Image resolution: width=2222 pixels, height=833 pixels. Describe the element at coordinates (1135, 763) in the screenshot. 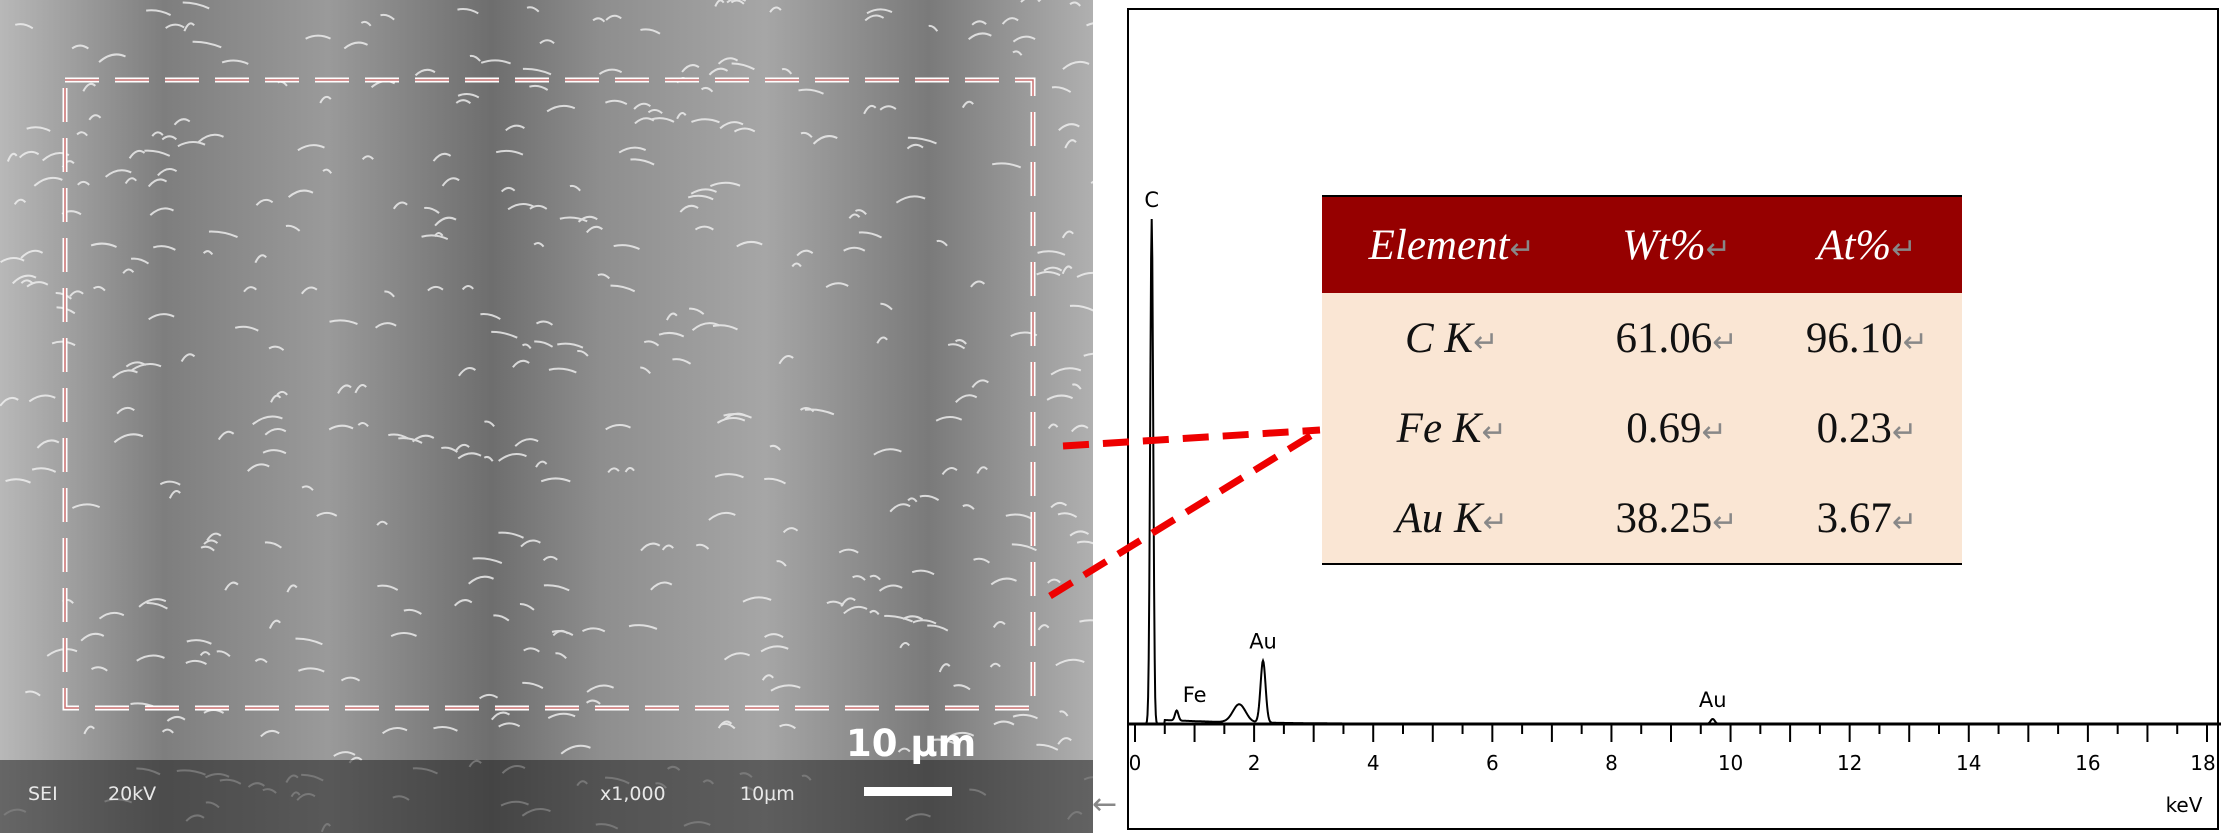

I see `x-tick-label: 0` at that location.